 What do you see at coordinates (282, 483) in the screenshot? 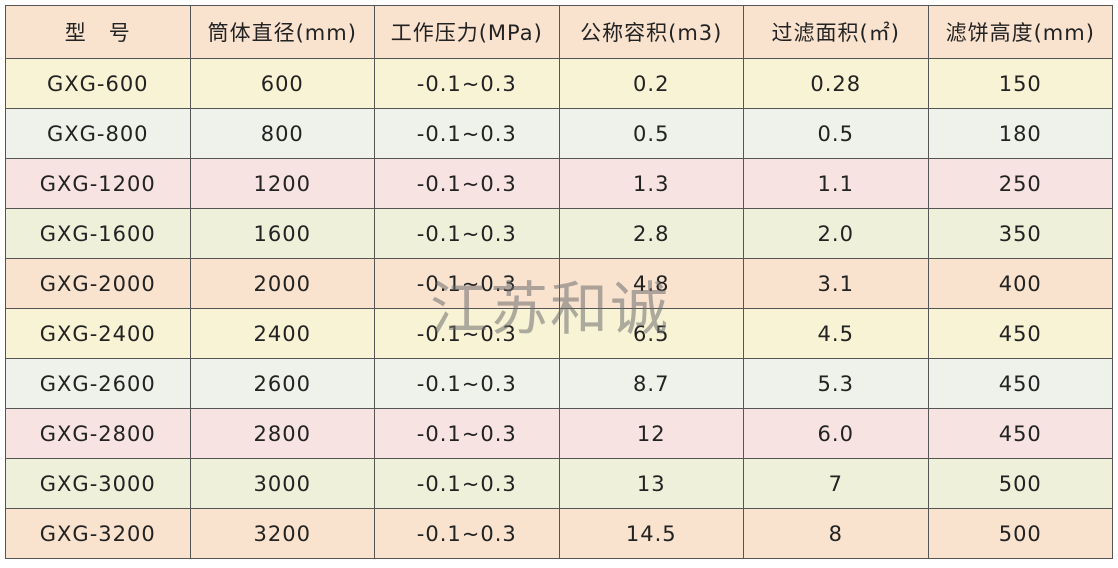
I see `table-cell: 3000` at bounding box center [282, 483].